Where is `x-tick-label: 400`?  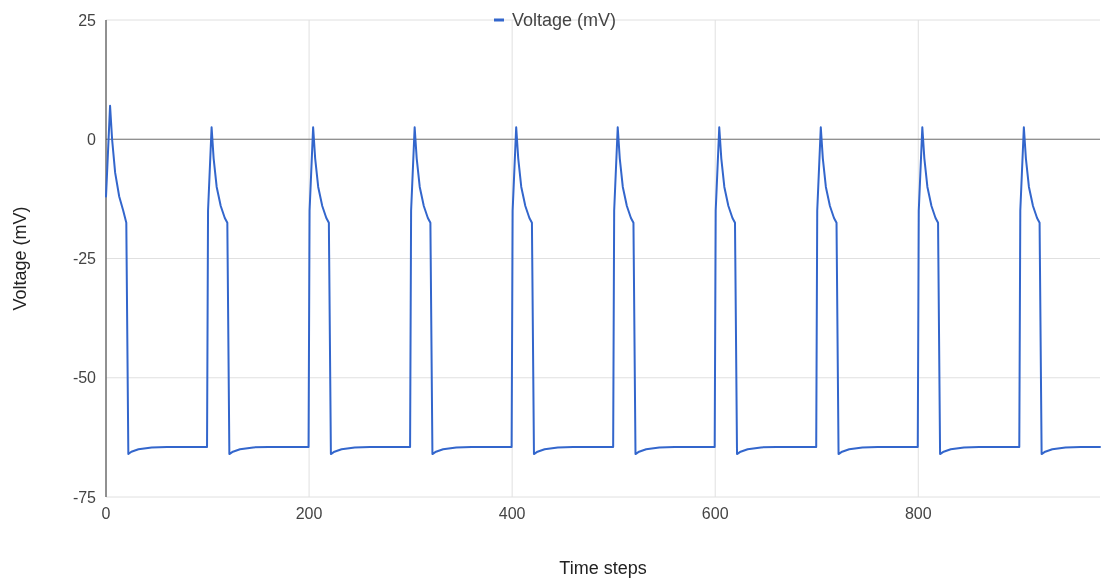
x-tick-label: 400 is located at coordinates (512, 513).